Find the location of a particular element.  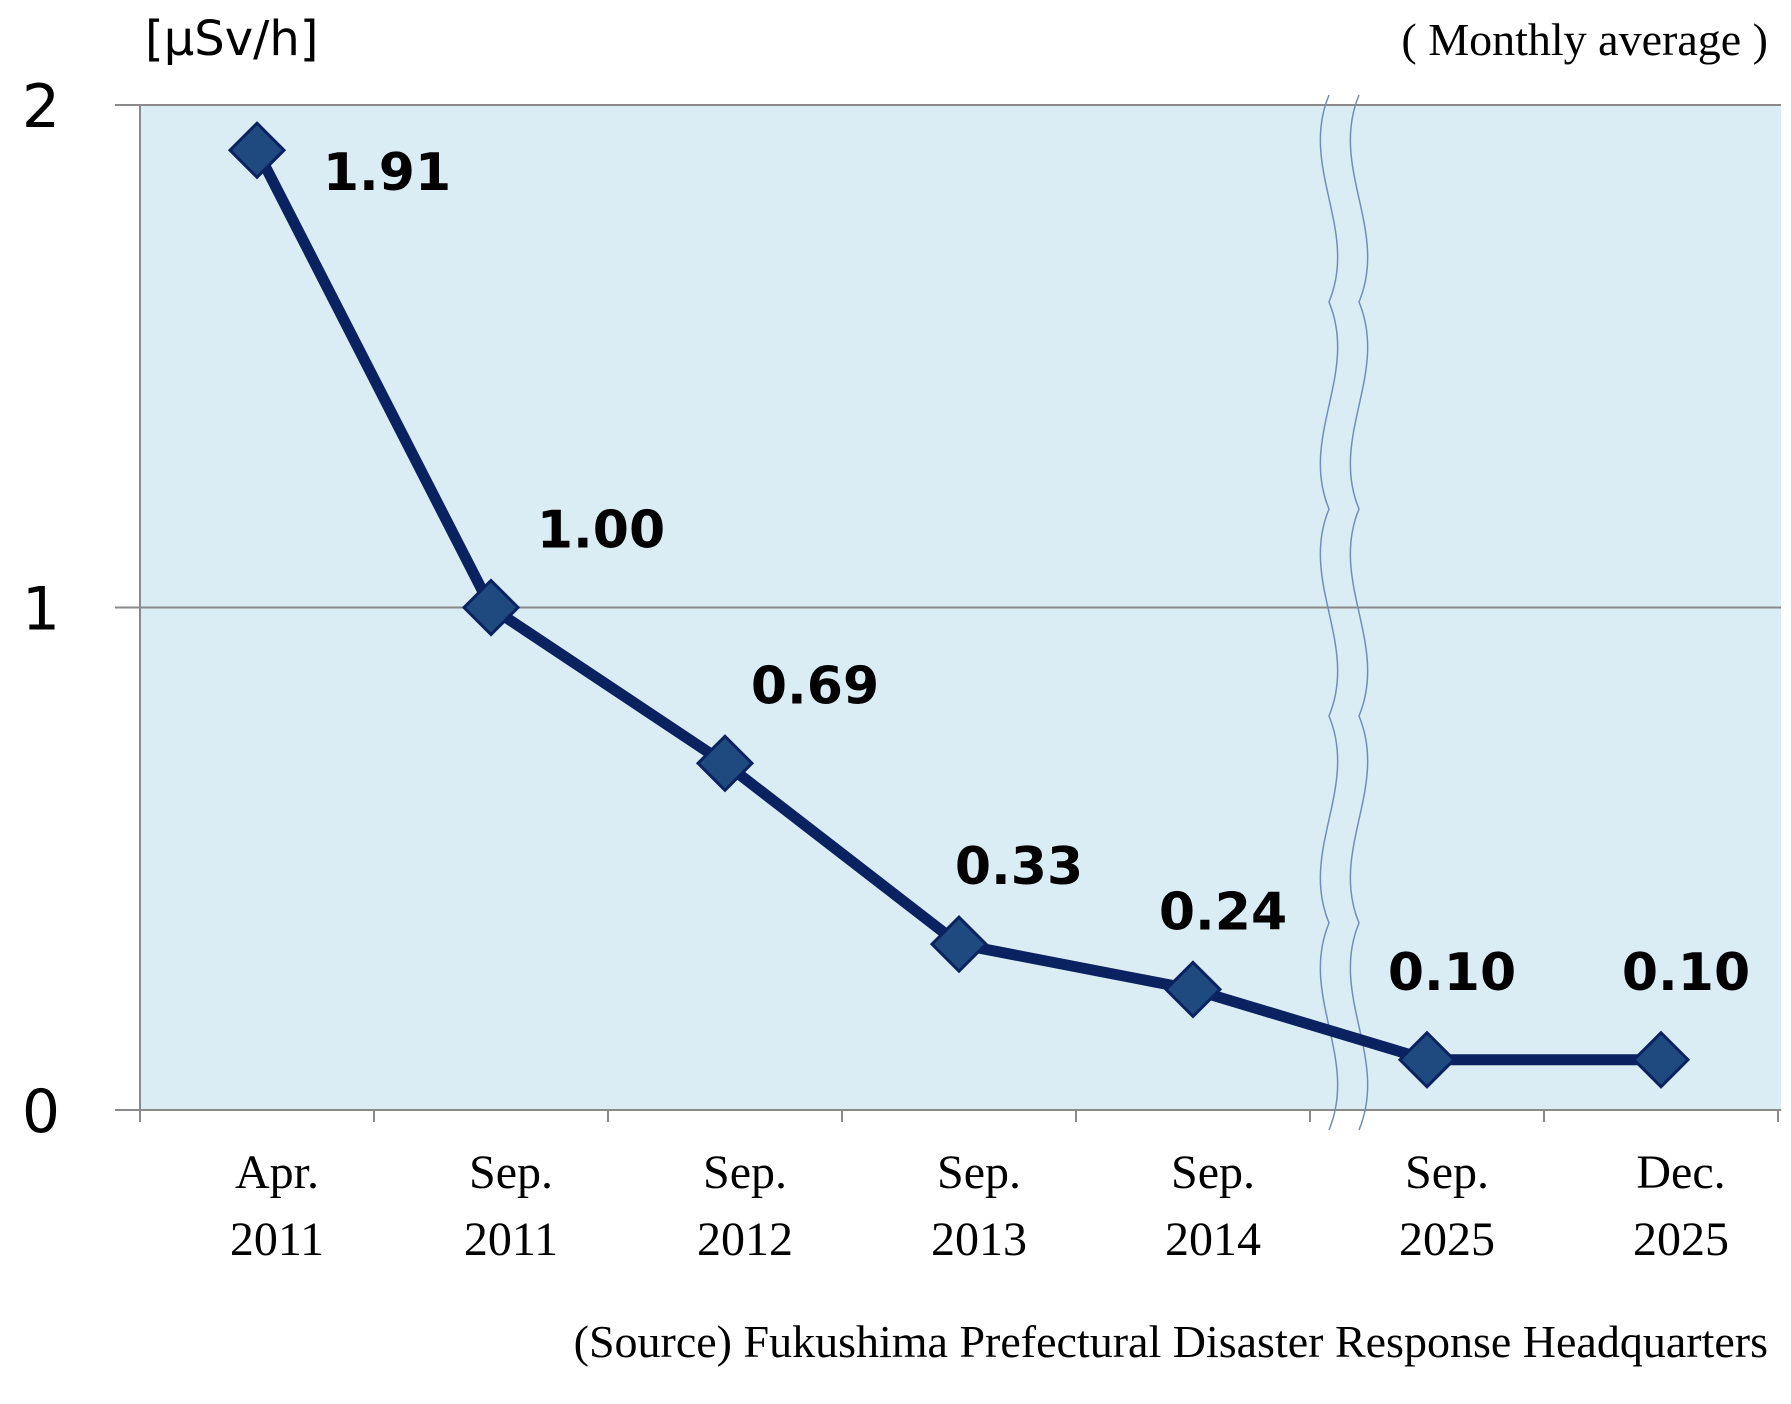

data-label: 1.91 is located at coordinates (387, 173).